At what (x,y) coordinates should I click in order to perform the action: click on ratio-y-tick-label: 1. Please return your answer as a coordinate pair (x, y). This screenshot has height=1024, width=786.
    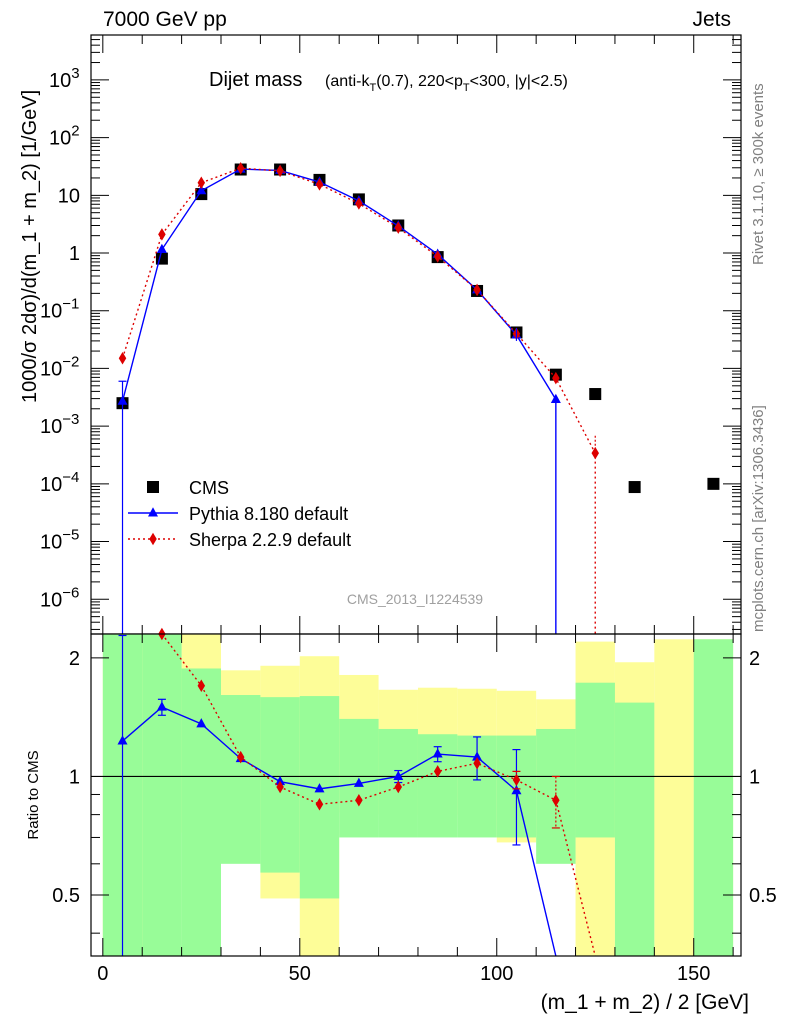
    Looking at the image, I should click on (74, 777).